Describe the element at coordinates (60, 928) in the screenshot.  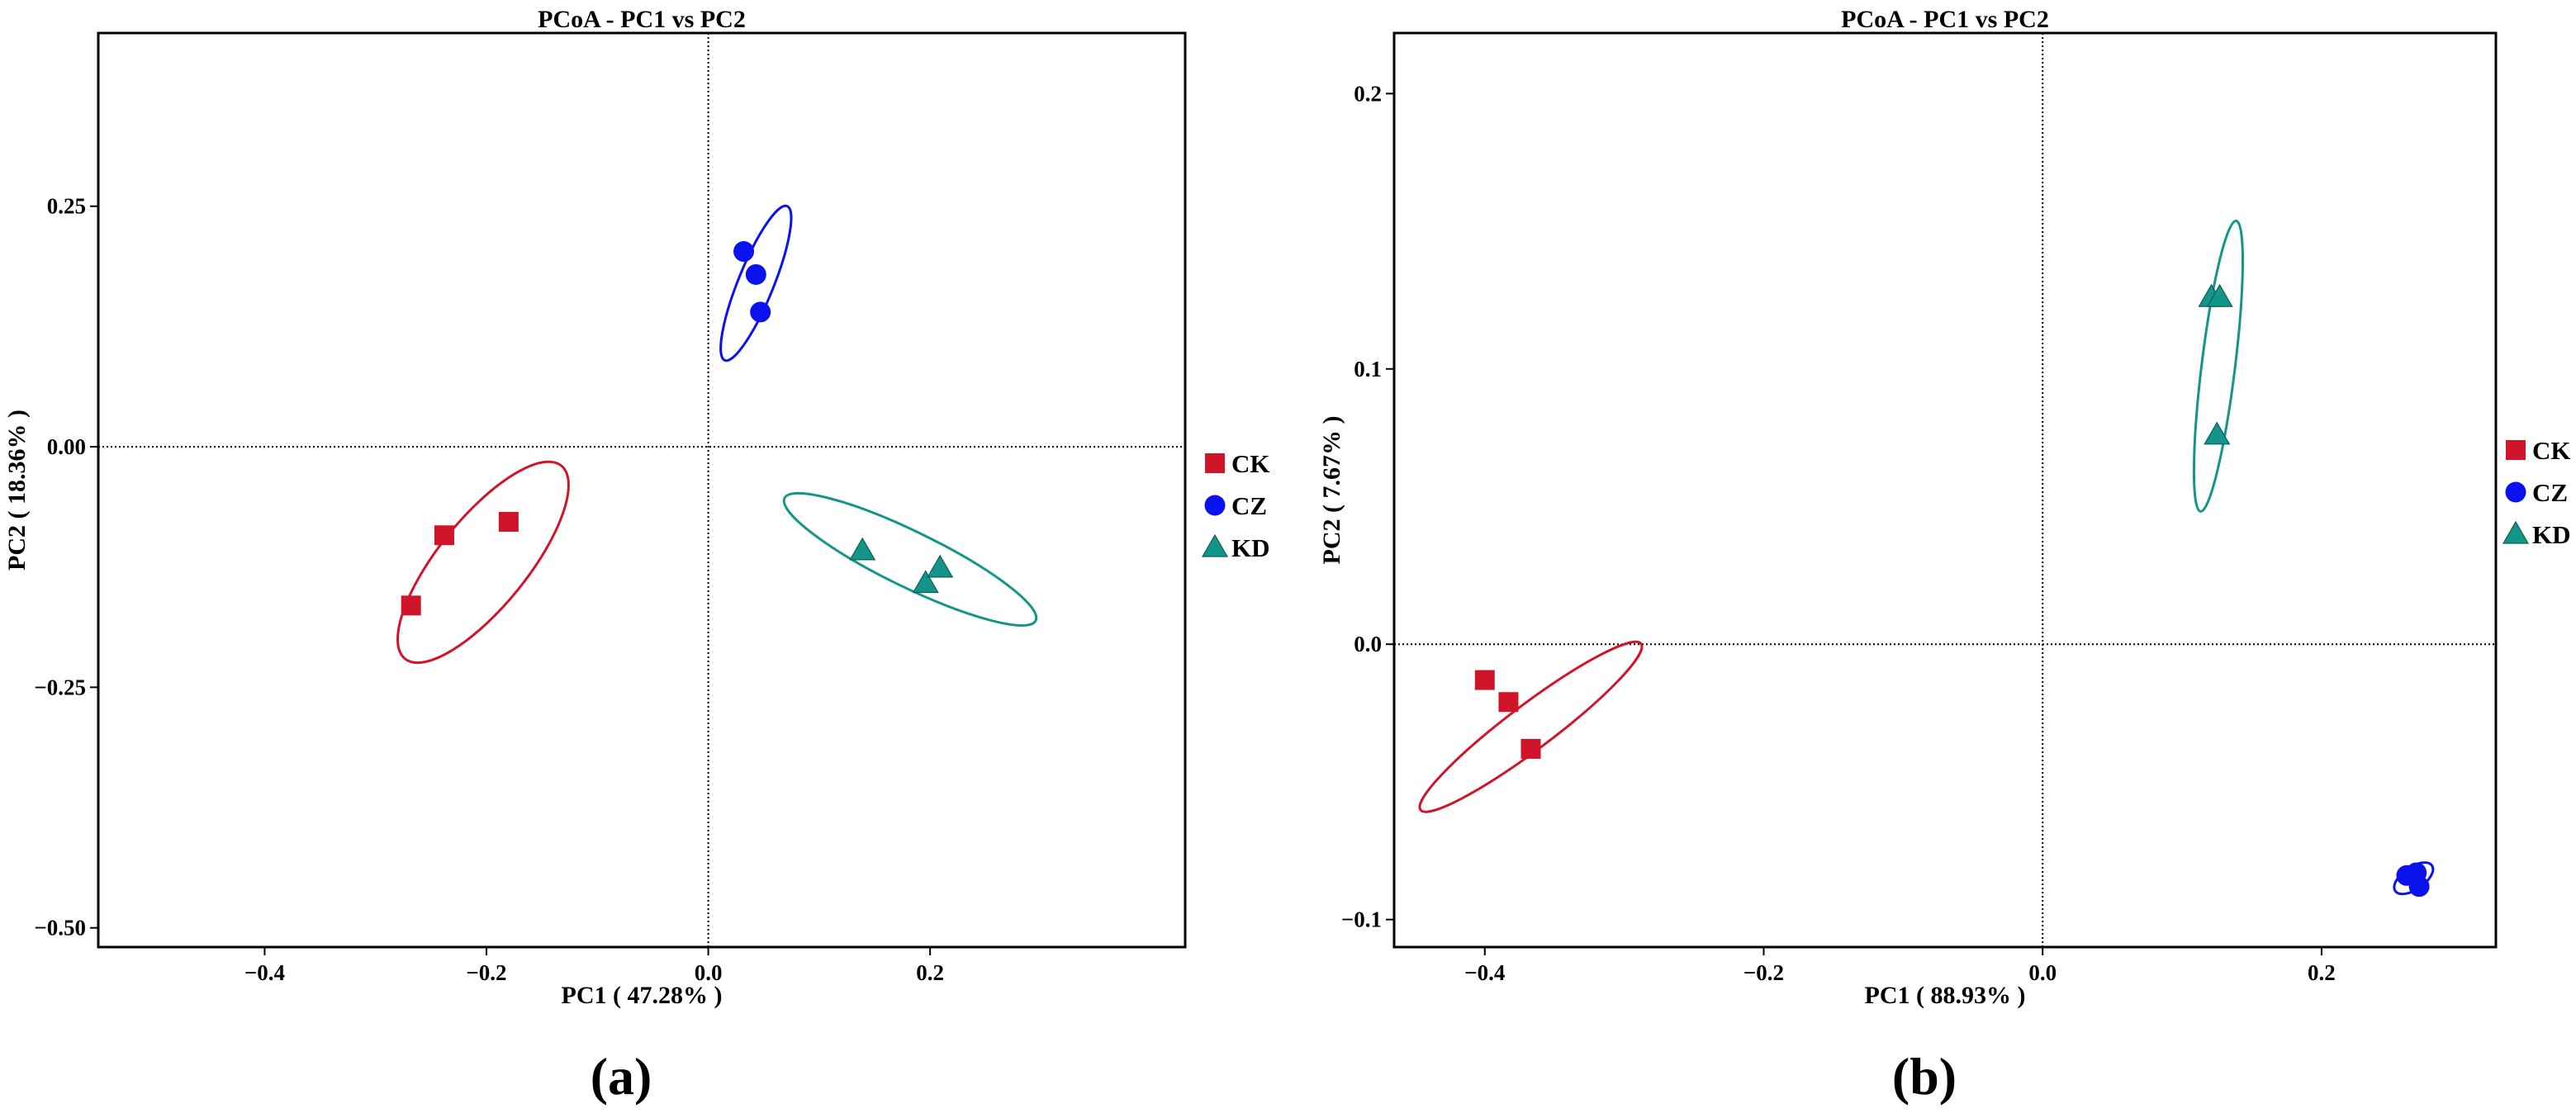
I see `y-tick-label: −0.50` at that location.